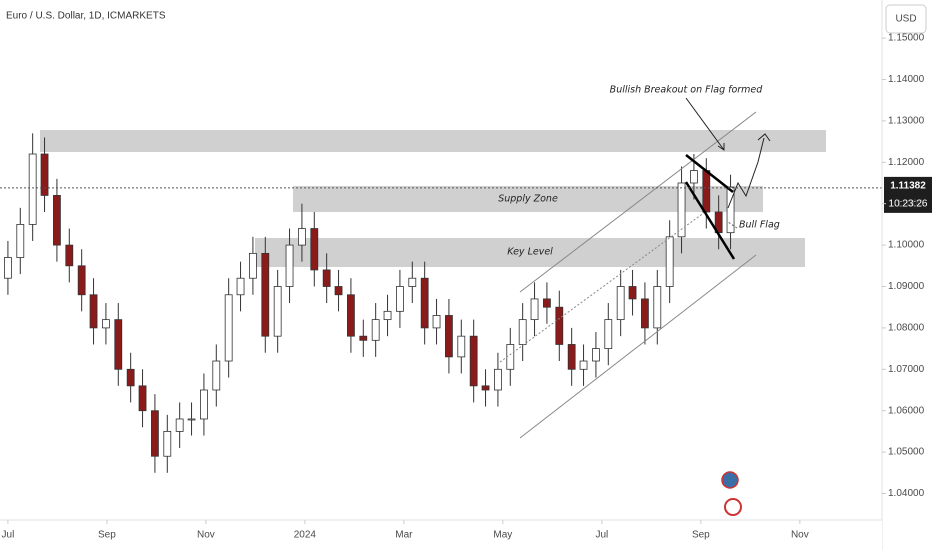 This screenshot has width=932, height=555. I want to click on x-tick-label: Mar, so click(404, 535).